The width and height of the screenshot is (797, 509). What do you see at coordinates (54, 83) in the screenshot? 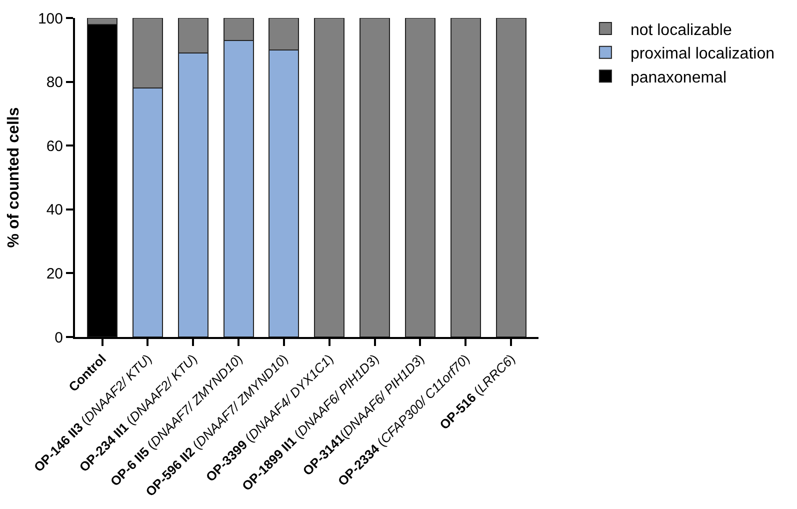
I see `y-tick-label: 80` at bounding box center [54, 83].